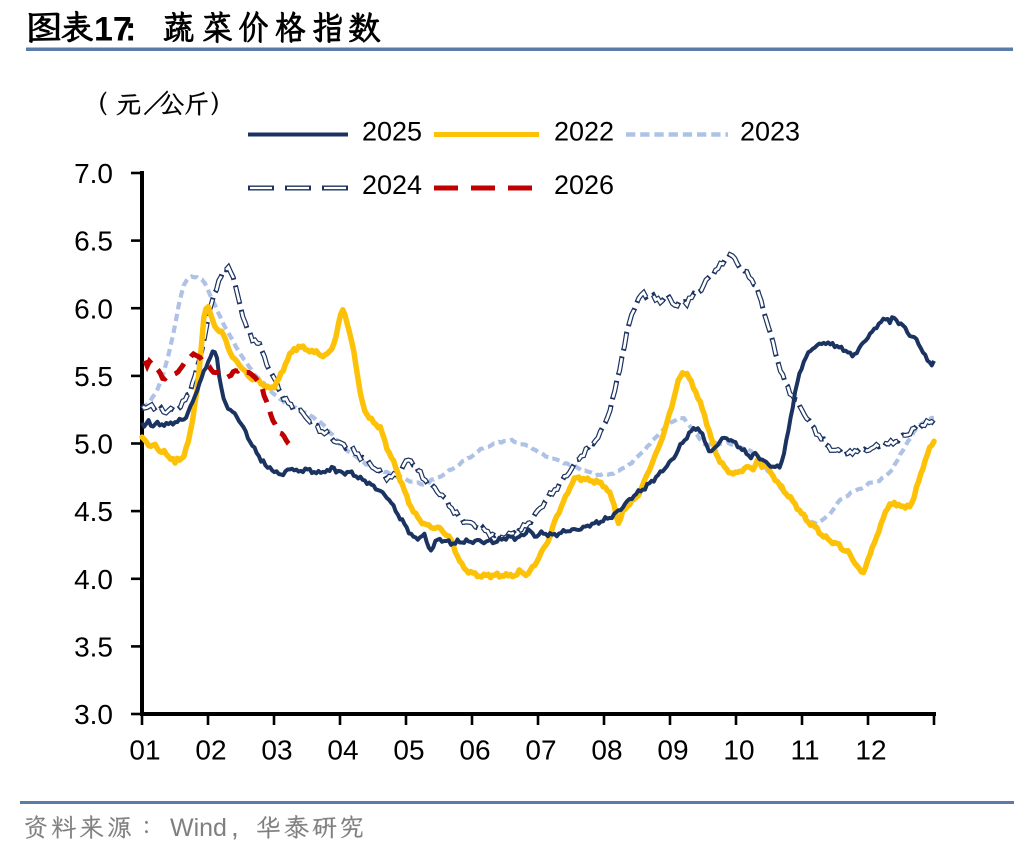  What do you see at coordinates (144, 750) in the screenshot?
I see `svg-text: 01` at bounding box center [144, 750].